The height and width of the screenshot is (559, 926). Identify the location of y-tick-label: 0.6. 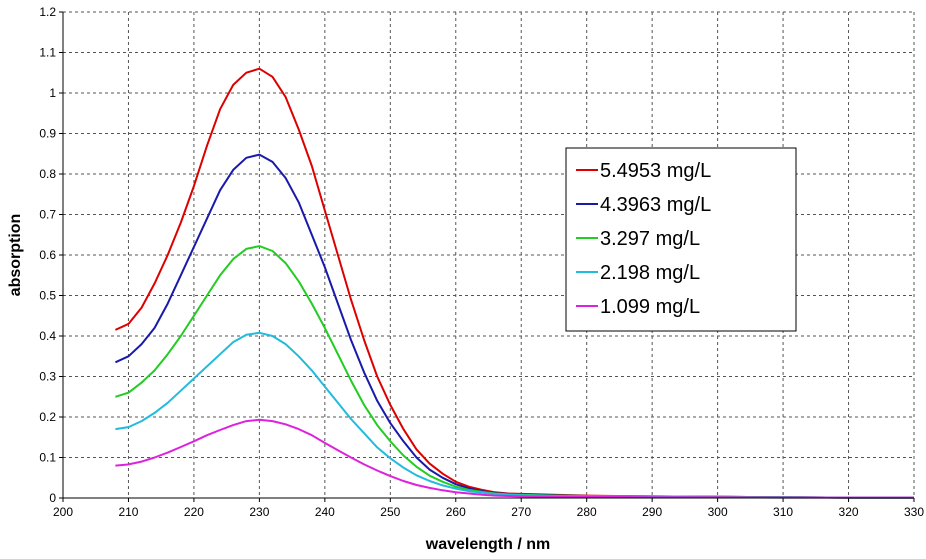
(47, 255).